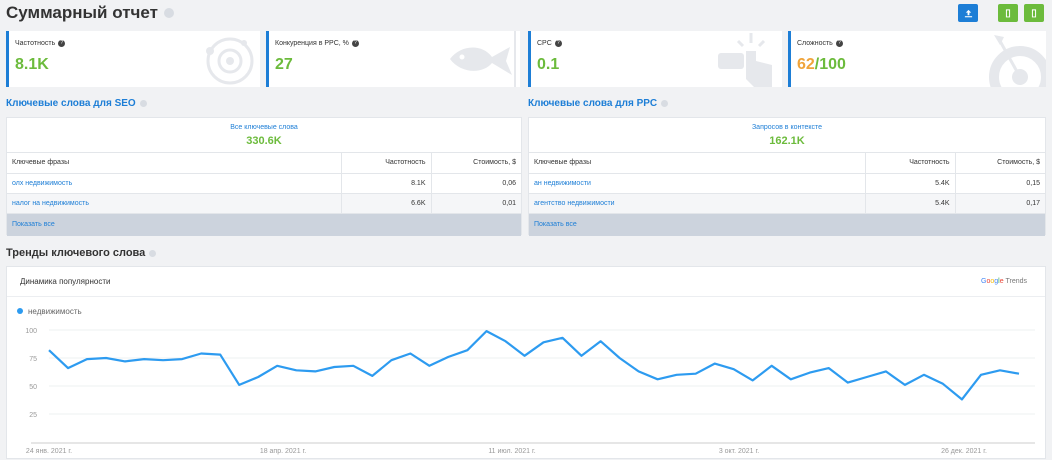 The width and height of the screenshot is (1052, 460). What do you see at coordinates (32, 64) in the screenshot?
I see `metric-value: 8.1K` at bounding box center [32, 64].